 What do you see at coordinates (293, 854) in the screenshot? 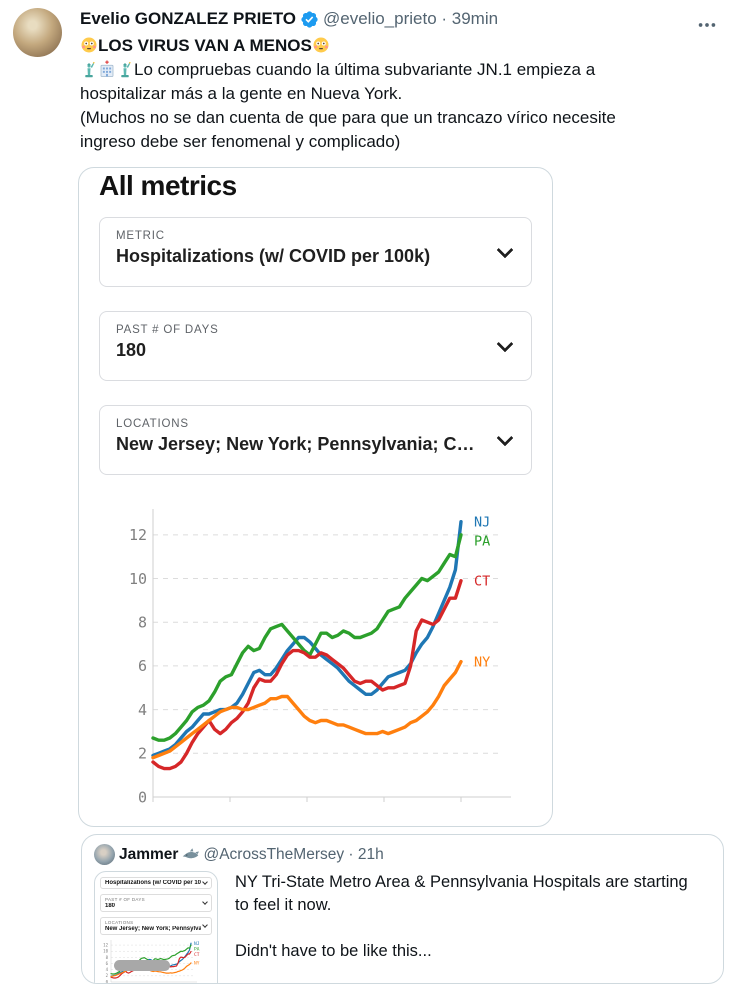
I see `quote-handle-time: @AcrossTheMersey · 21h` at bounding box center [293, 854].